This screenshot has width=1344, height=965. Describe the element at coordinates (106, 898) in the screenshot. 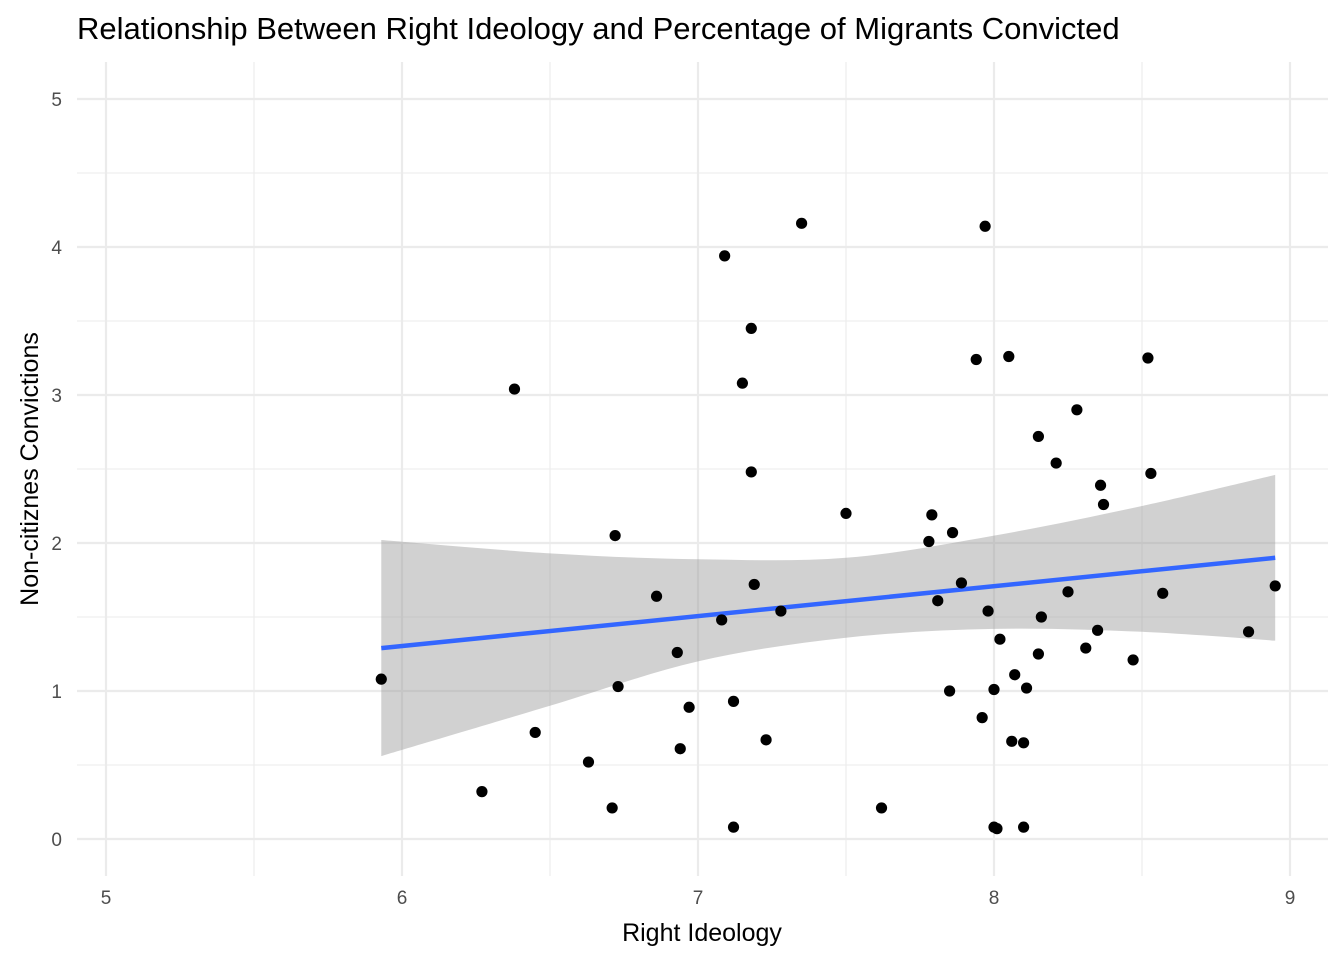

I see `x-tick-label: 5` at that location.